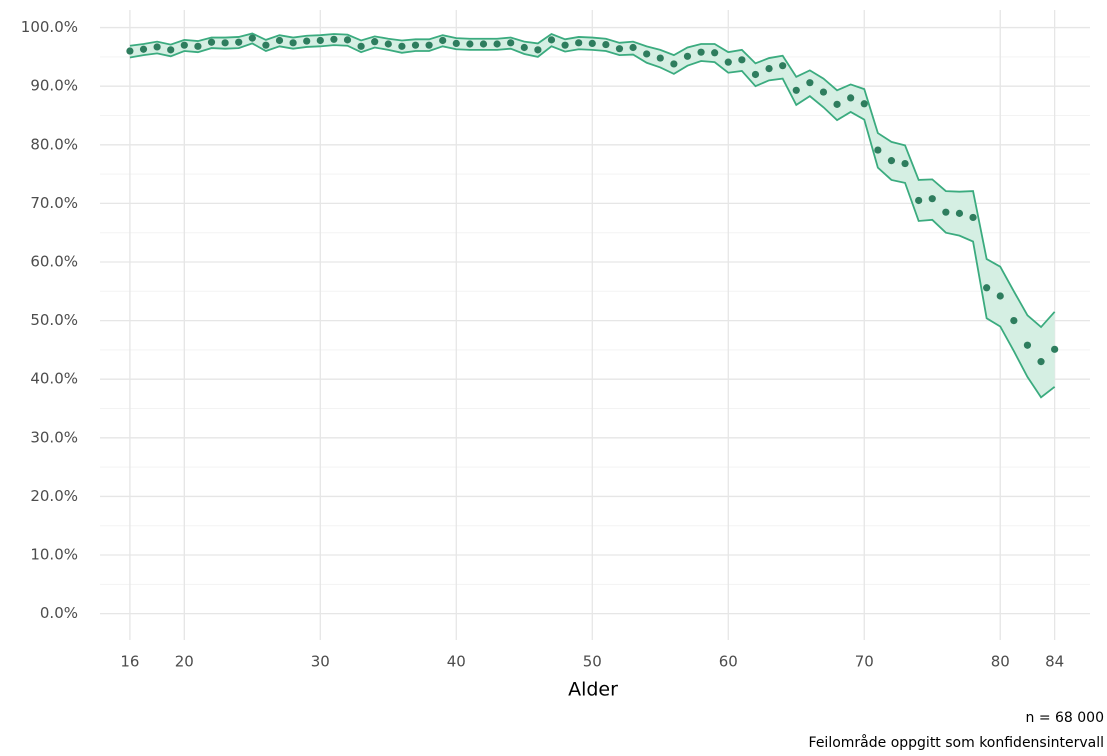 This screenshot has width=1107, height=756. I want to click on y-tick-label: 10.0%, so click(54, 555).